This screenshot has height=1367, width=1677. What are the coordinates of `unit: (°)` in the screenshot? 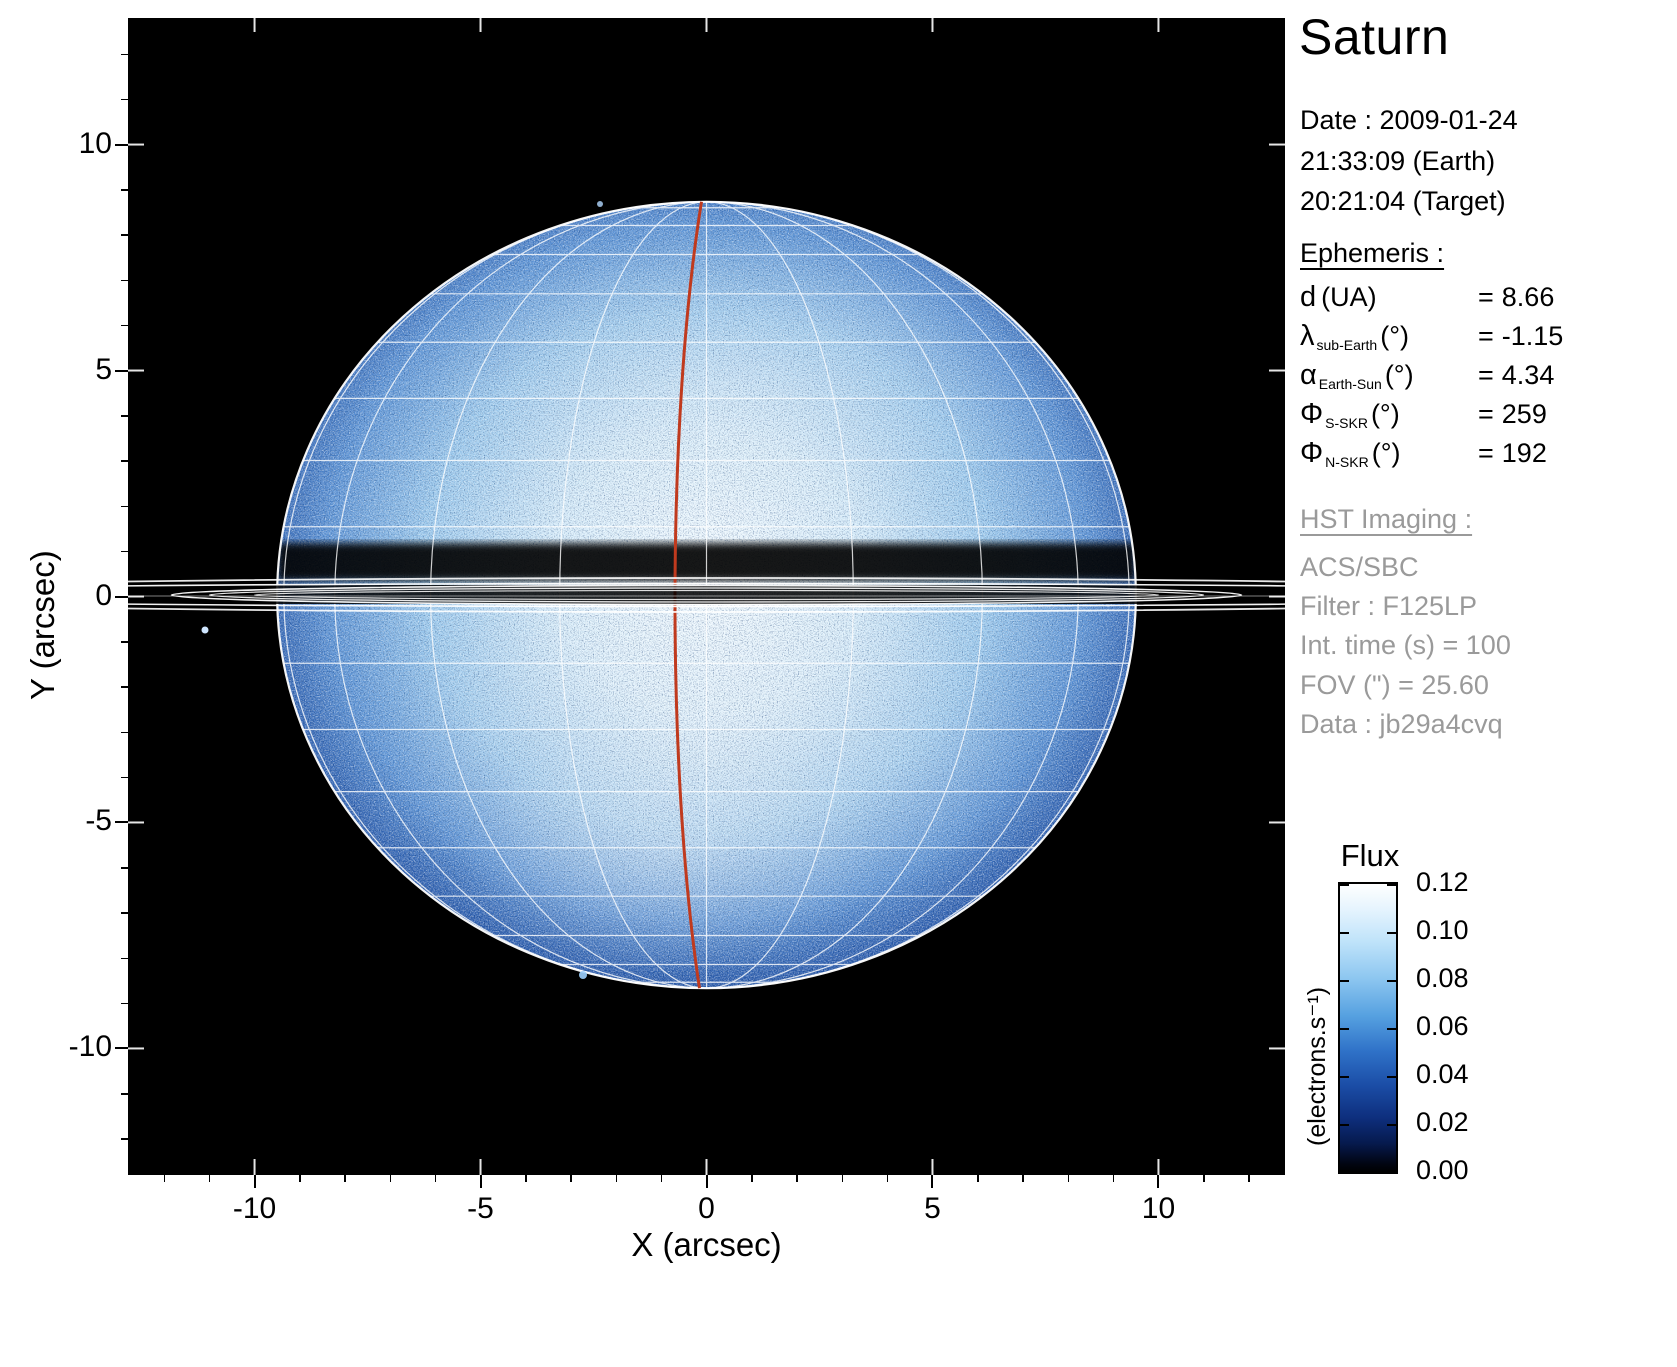 It's located at (1394, 336).